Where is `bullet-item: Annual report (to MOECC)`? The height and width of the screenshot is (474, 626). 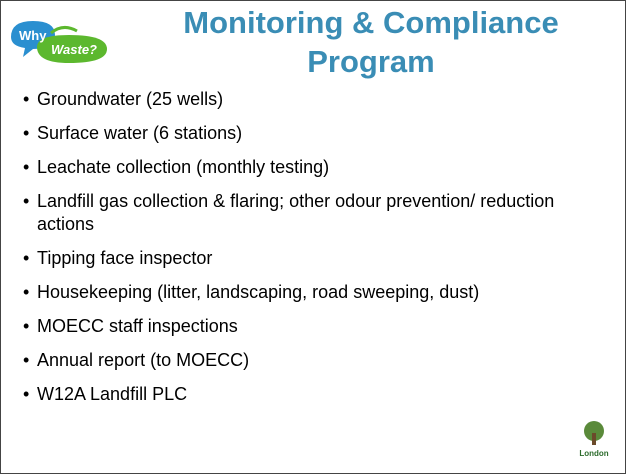
bullet-item: Annual report (to MOECC) is located at coordinates (318, 360).